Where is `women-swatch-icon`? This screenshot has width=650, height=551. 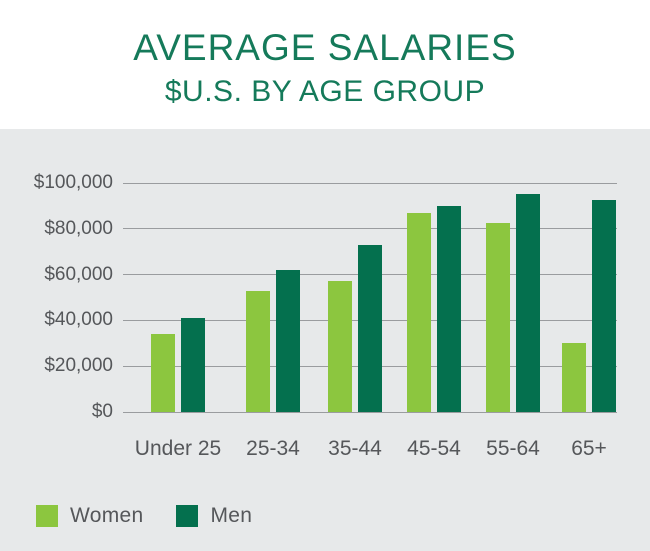 women-swatch-icon is located at coordinates (47, 516).